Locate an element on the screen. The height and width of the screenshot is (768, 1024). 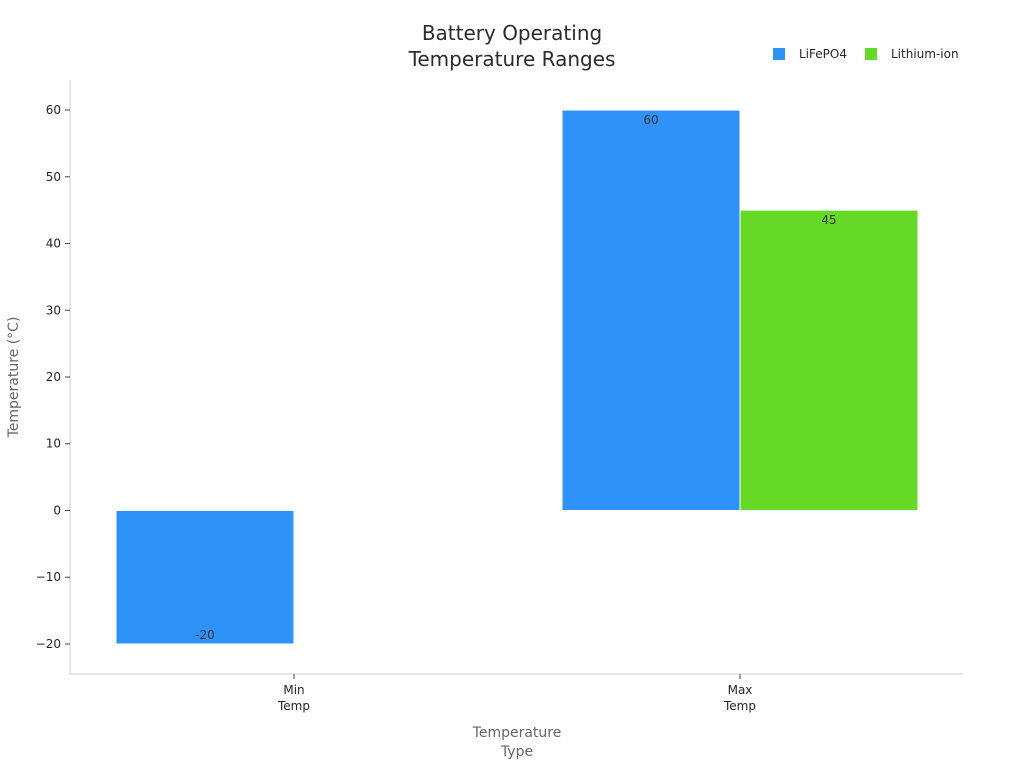
chart-title-line: Temperature Ranges is located at coordinates (512, 59).